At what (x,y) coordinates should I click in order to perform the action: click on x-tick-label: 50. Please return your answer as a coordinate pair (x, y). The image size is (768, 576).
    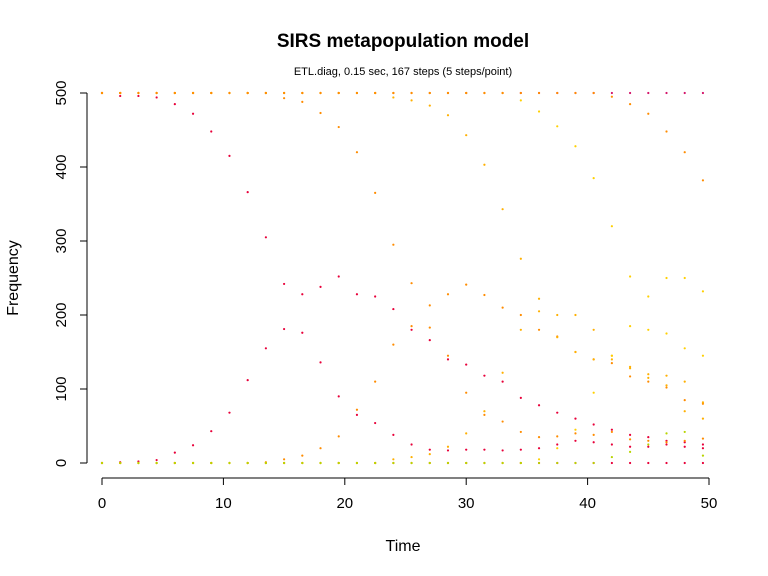
    Looking at the image, I should click on (709, 503).